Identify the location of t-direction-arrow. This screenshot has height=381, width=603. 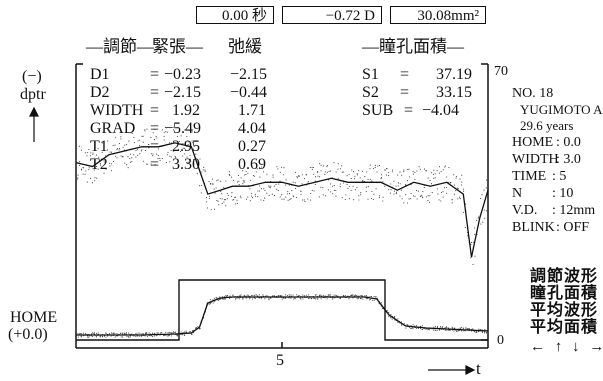
(452, 370).